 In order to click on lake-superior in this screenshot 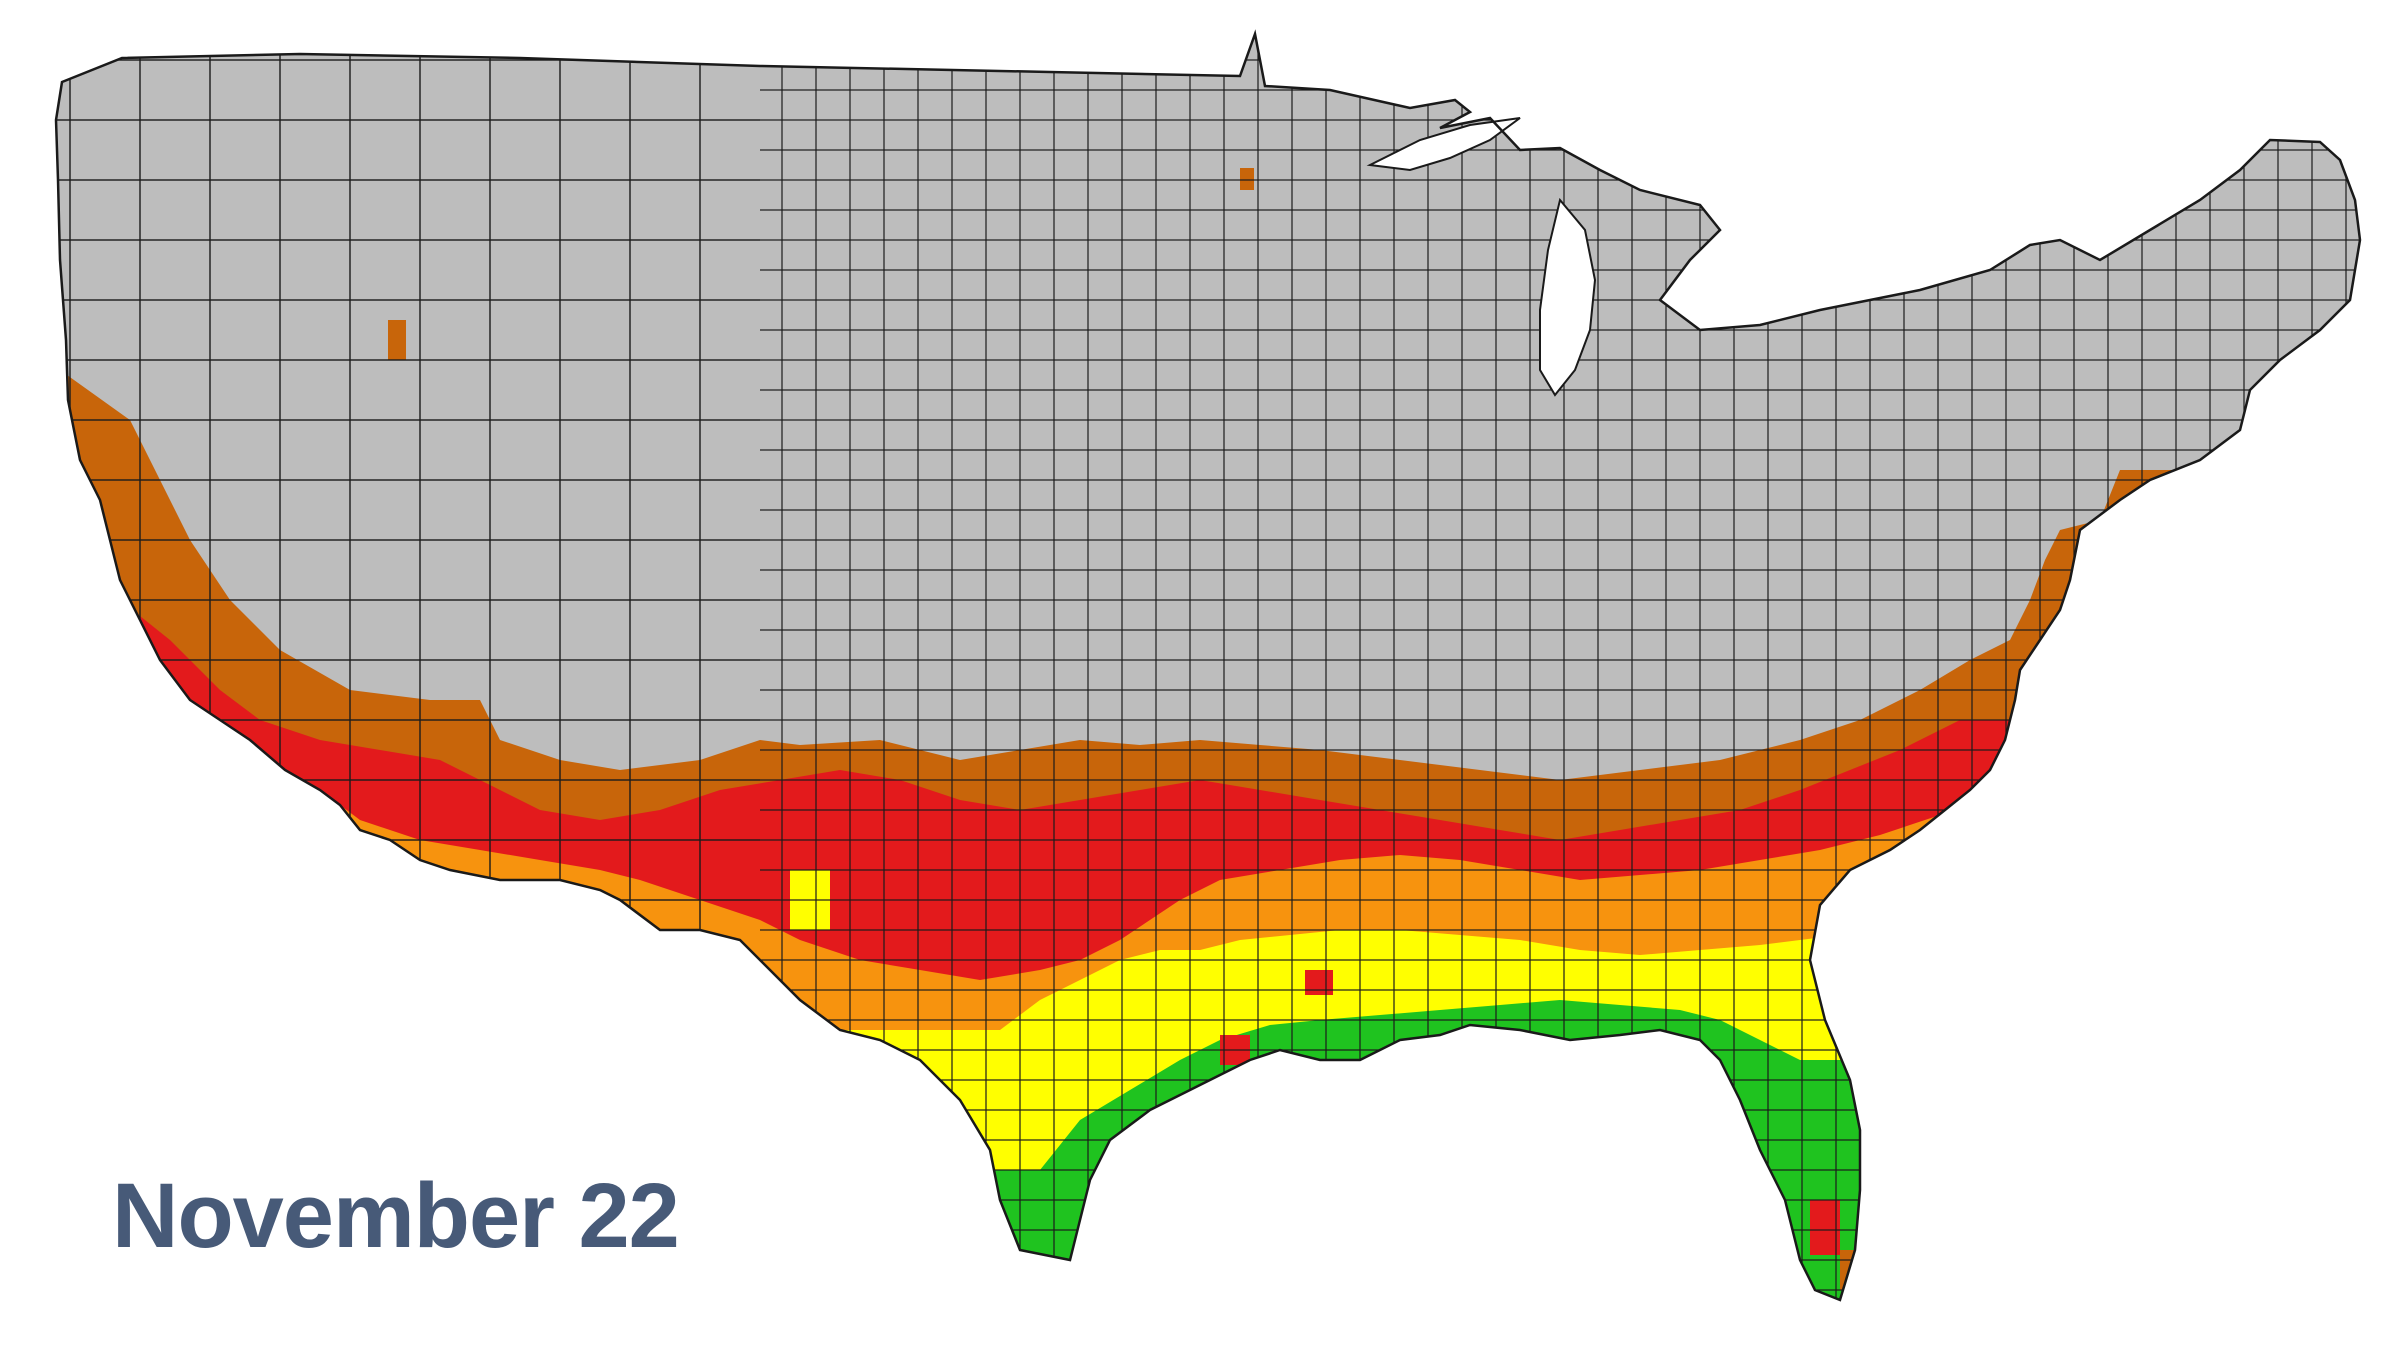, I will do `click(1443, 144)`.